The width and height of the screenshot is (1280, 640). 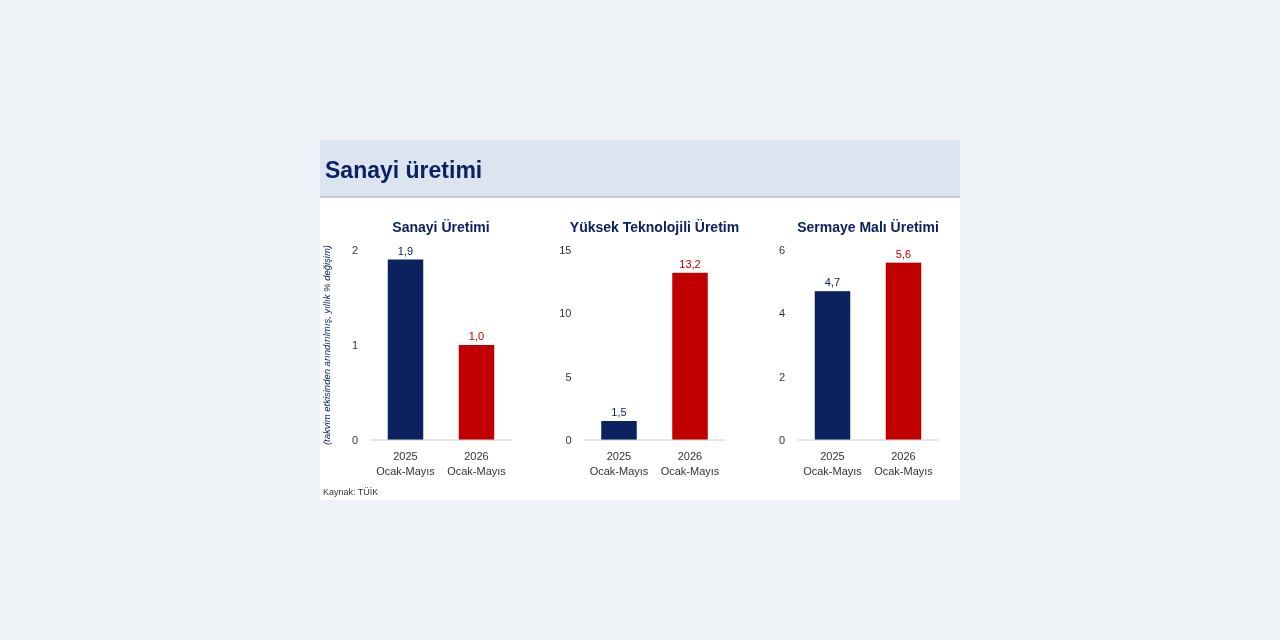 I want to click on chart-title: Sanayi Üretimi, so click(x=441, y=227).